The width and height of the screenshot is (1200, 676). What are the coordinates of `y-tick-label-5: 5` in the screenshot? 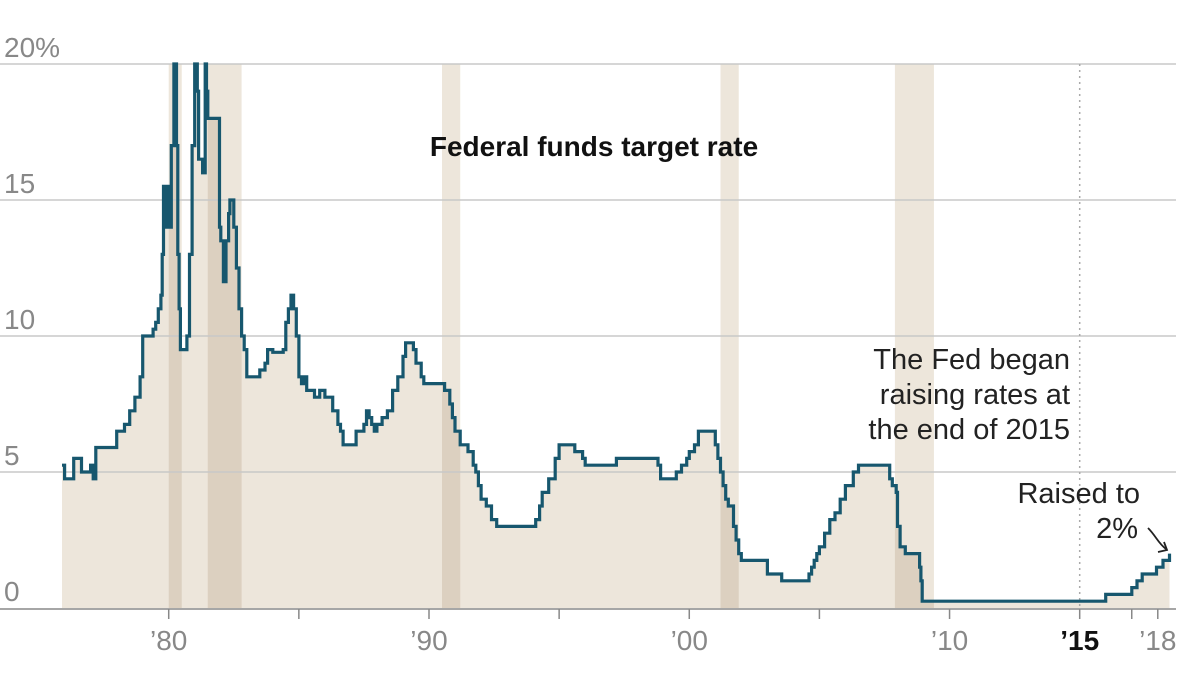 It's located at (12, 455).